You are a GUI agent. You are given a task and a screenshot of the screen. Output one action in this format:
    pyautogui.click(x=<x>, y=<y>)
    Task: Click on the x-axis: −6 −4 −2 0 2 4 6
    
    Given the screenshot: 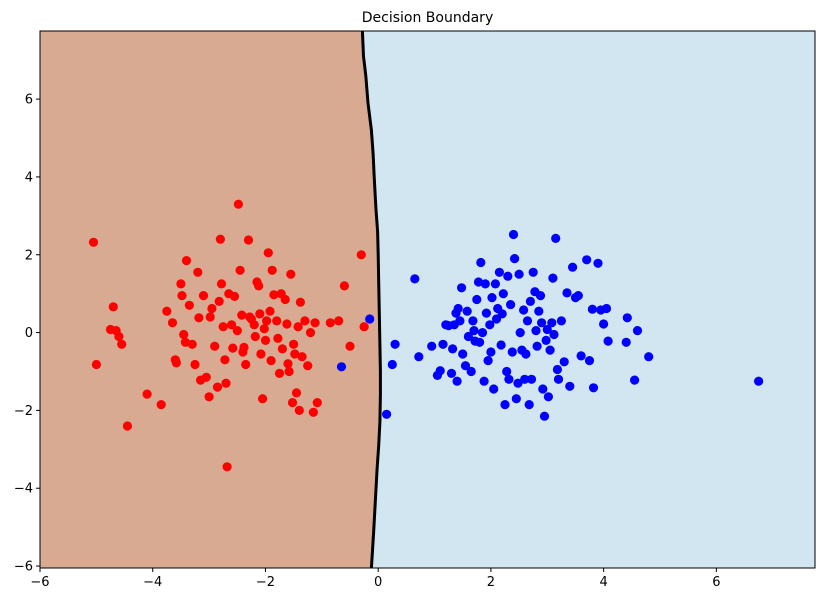 What is the action you would take?
    pyautogui.click(x=375, y=579)
    